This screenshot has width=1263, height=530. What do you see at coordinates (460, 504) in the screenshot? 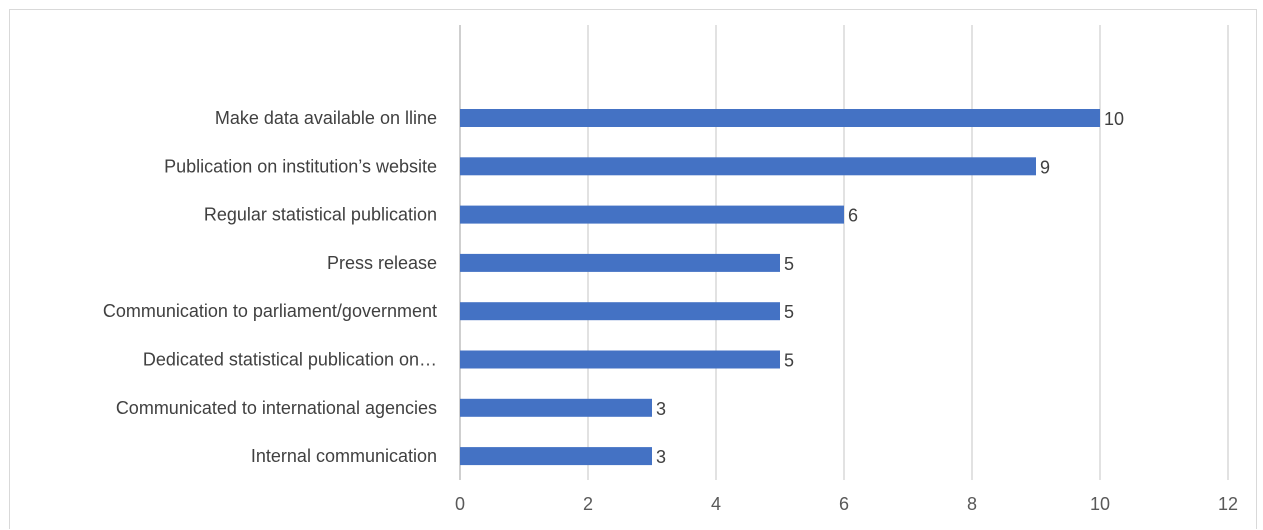
I see `x-tick-label: 0` at bounding box center [460, 504].